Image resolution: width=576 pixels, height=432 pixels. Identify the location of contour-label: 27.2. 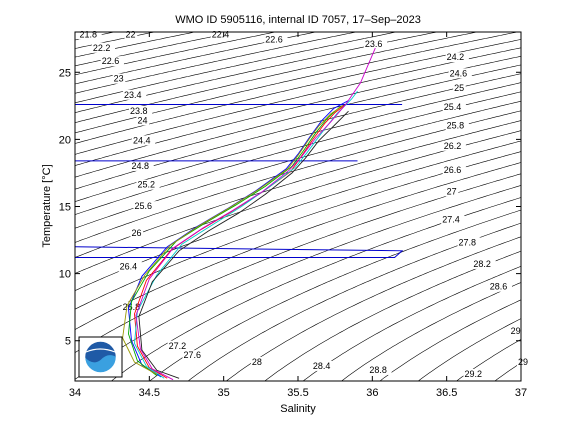
(178, 346).